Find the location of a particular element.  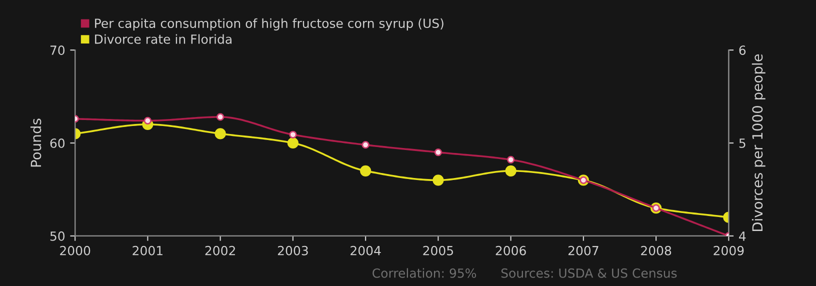

y2-axis-title: Divorces per 1000 people is located at coordinates (759, 143).